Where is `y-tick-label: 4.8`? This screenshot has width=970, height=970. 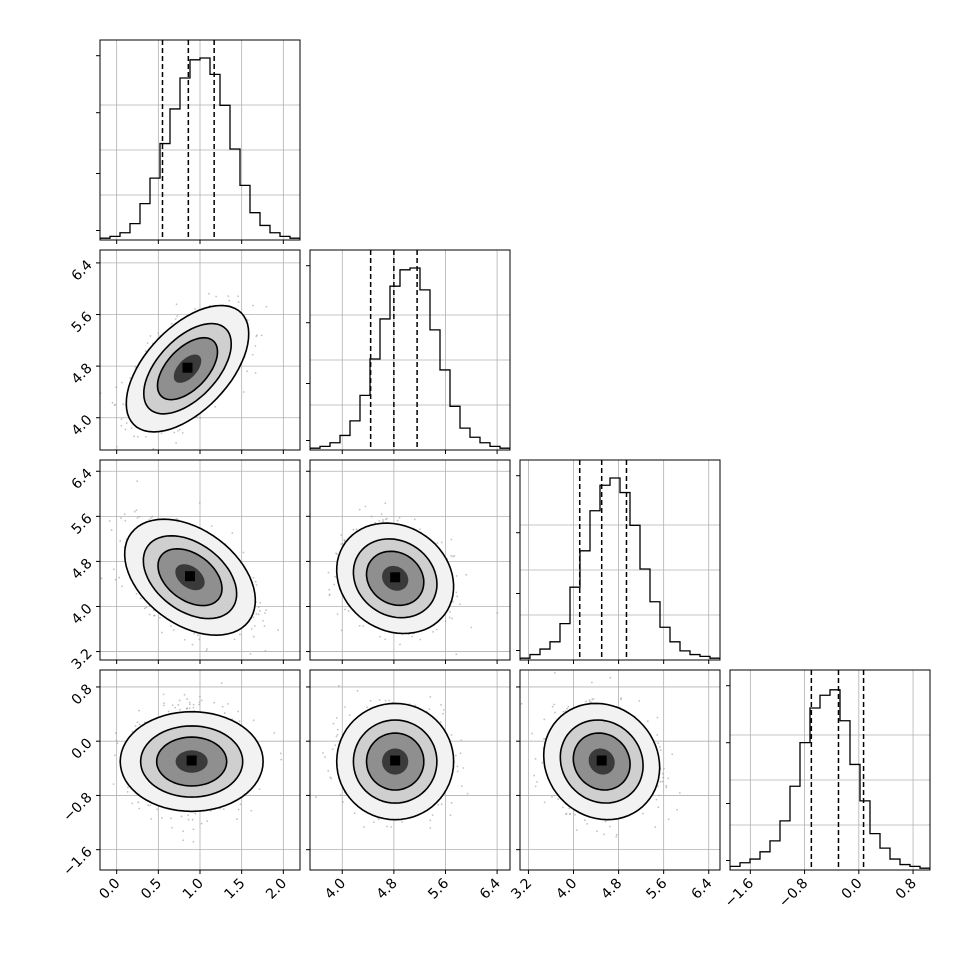
y-tick-label: 4.8 is located at coordinates (82, 373).